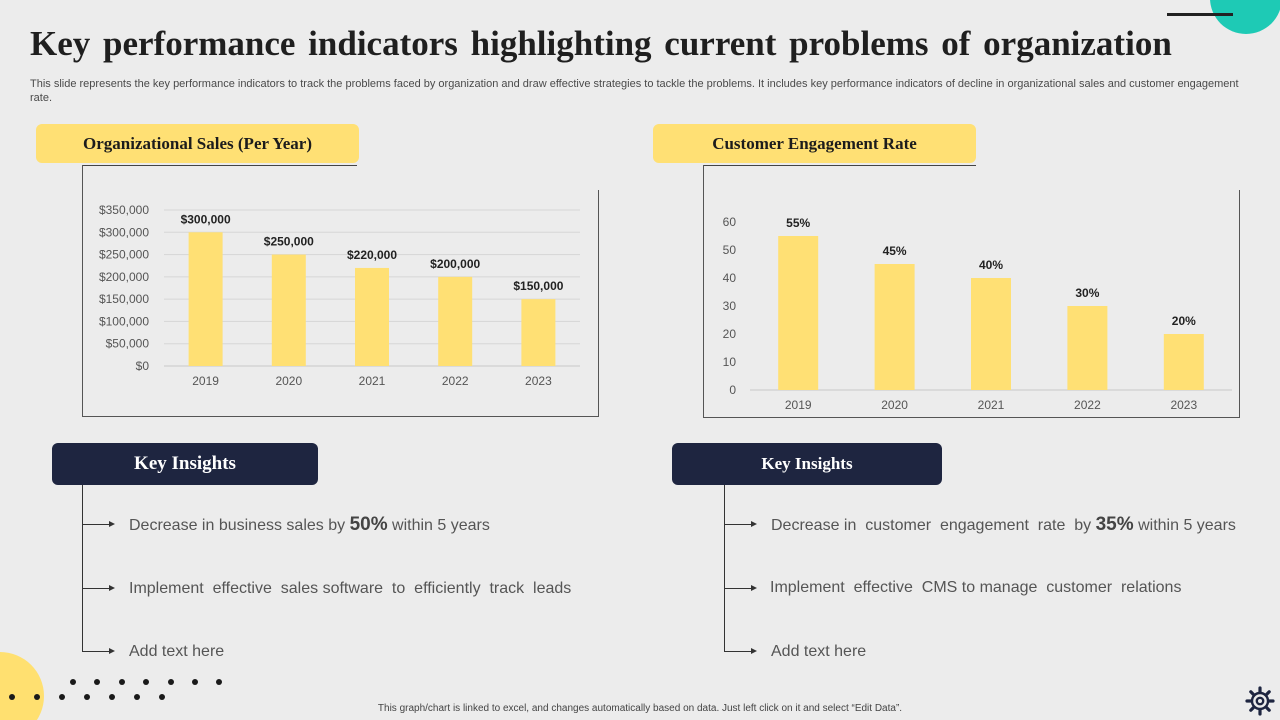 The width and height of the screenshot is (1280, 720). I want to click on engagement-data-label: 55%, so click(798, 223).